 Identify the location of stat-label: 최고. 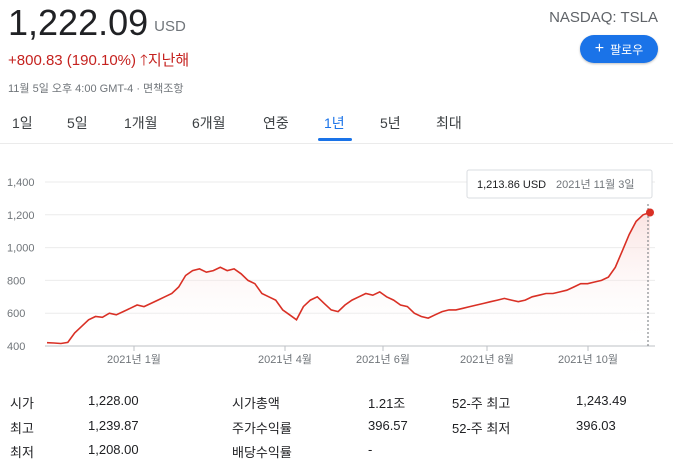
(22, 428).